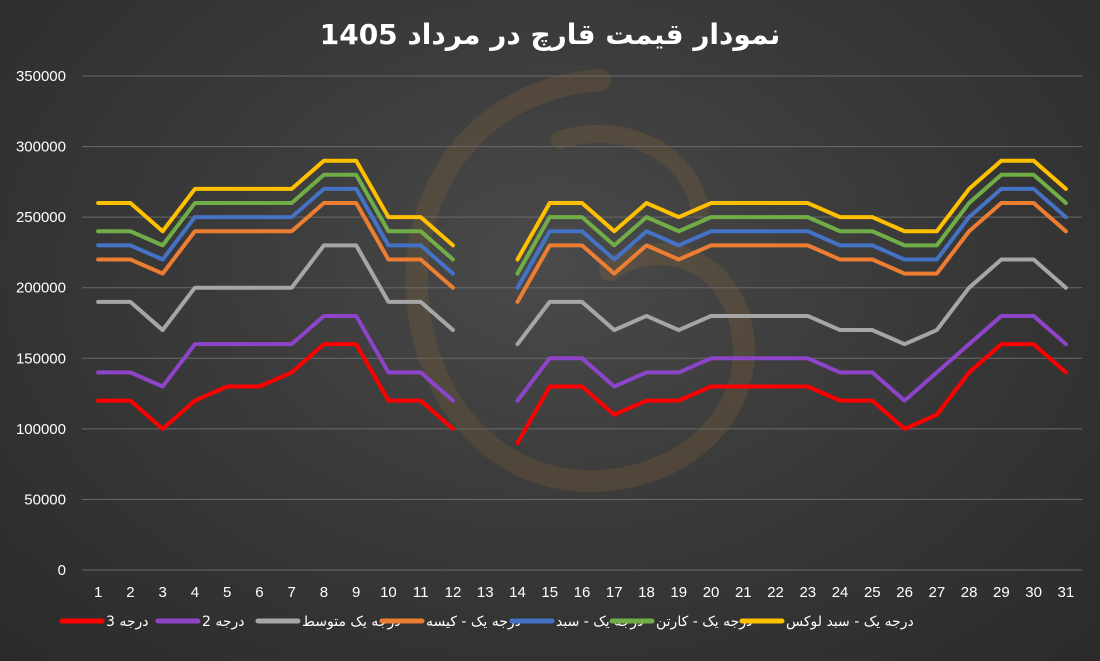  What do you see at coordinates (41, 429) in the screenshot?
I see `y-tick-label: 100000` at bounding box center [41, 429].